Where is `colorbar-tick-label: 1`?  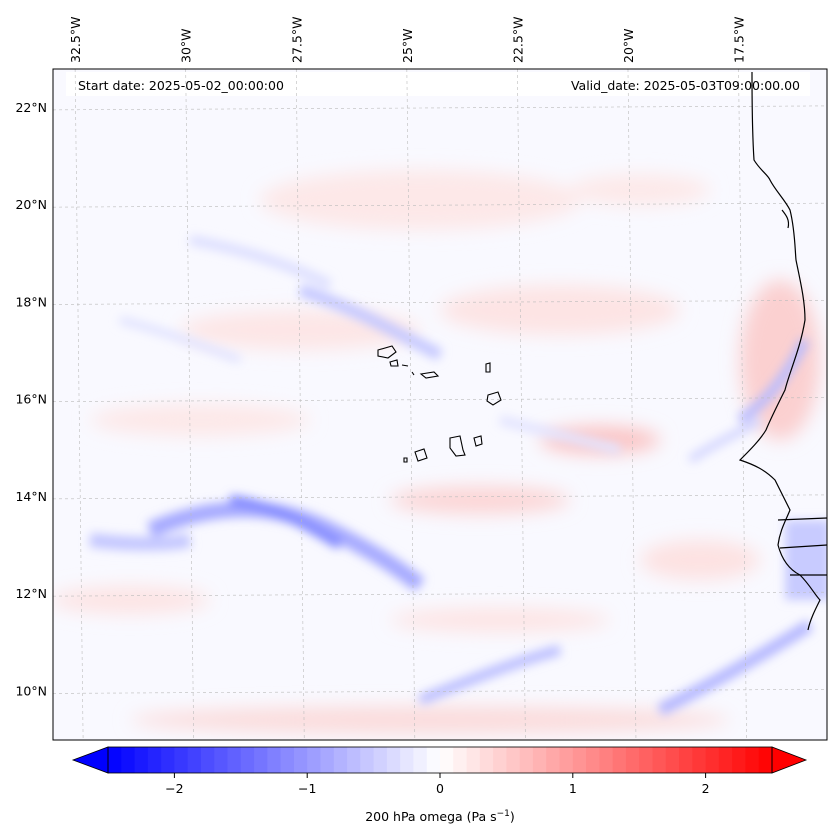
colorbar-tick-label: 1 is located at coordinates (573, 788).